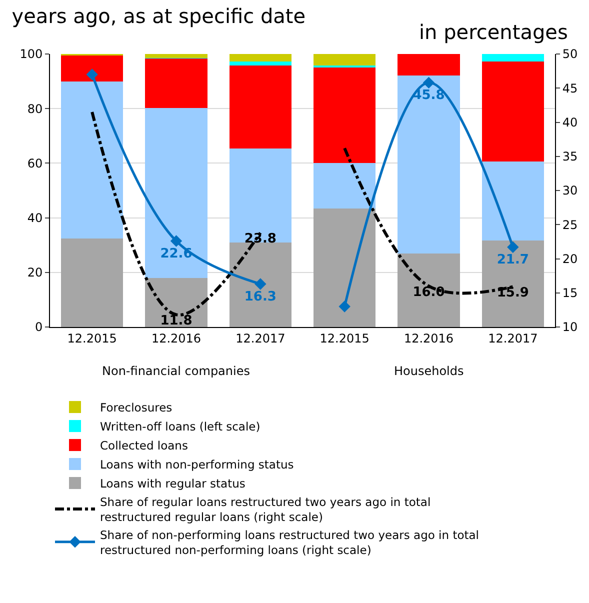 The image size is (589, 603). What do you see at coordinates (570, 259) in the screenshot?
I see `y2-tick-label: 20` at bounding box center [570, 259].